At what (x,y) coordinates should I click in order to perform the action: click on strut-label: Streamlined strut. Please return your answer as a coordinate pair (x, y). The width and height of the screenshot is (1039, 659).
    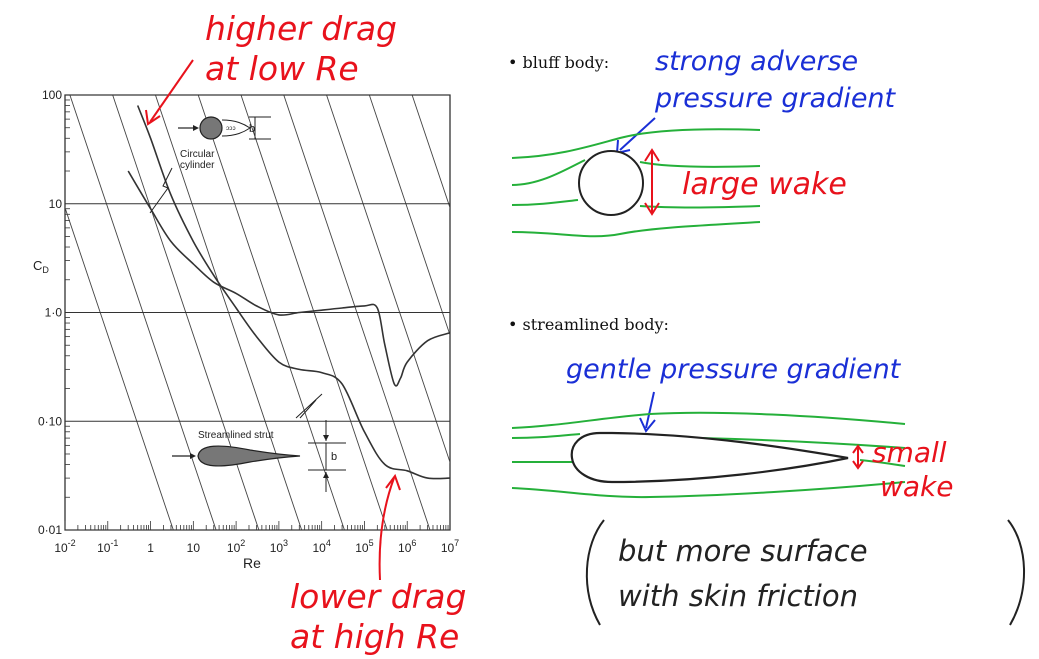
    Looking at the image, I should click on (236, 435).